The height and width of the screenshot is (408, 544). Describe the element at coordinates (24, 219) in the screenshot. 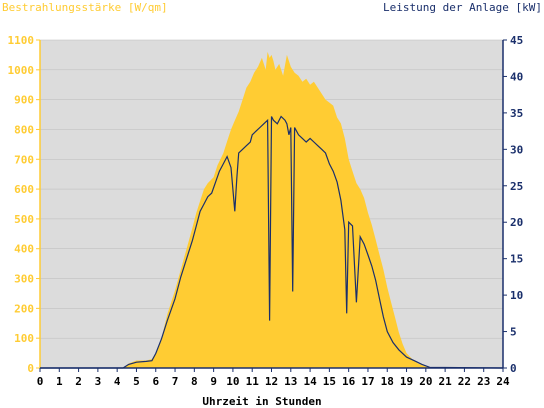

I see `left-tick-label: 500` at that location.